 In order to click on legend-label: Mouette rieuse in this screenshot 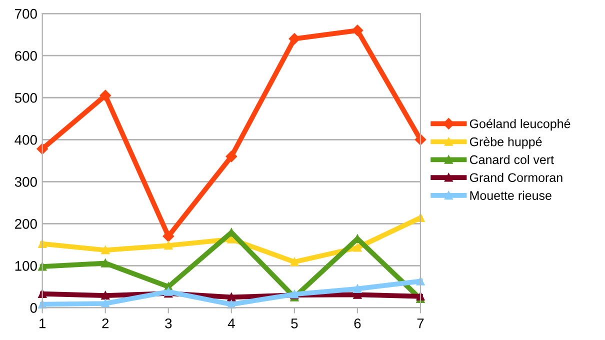, I will do `click(511, 195)`.